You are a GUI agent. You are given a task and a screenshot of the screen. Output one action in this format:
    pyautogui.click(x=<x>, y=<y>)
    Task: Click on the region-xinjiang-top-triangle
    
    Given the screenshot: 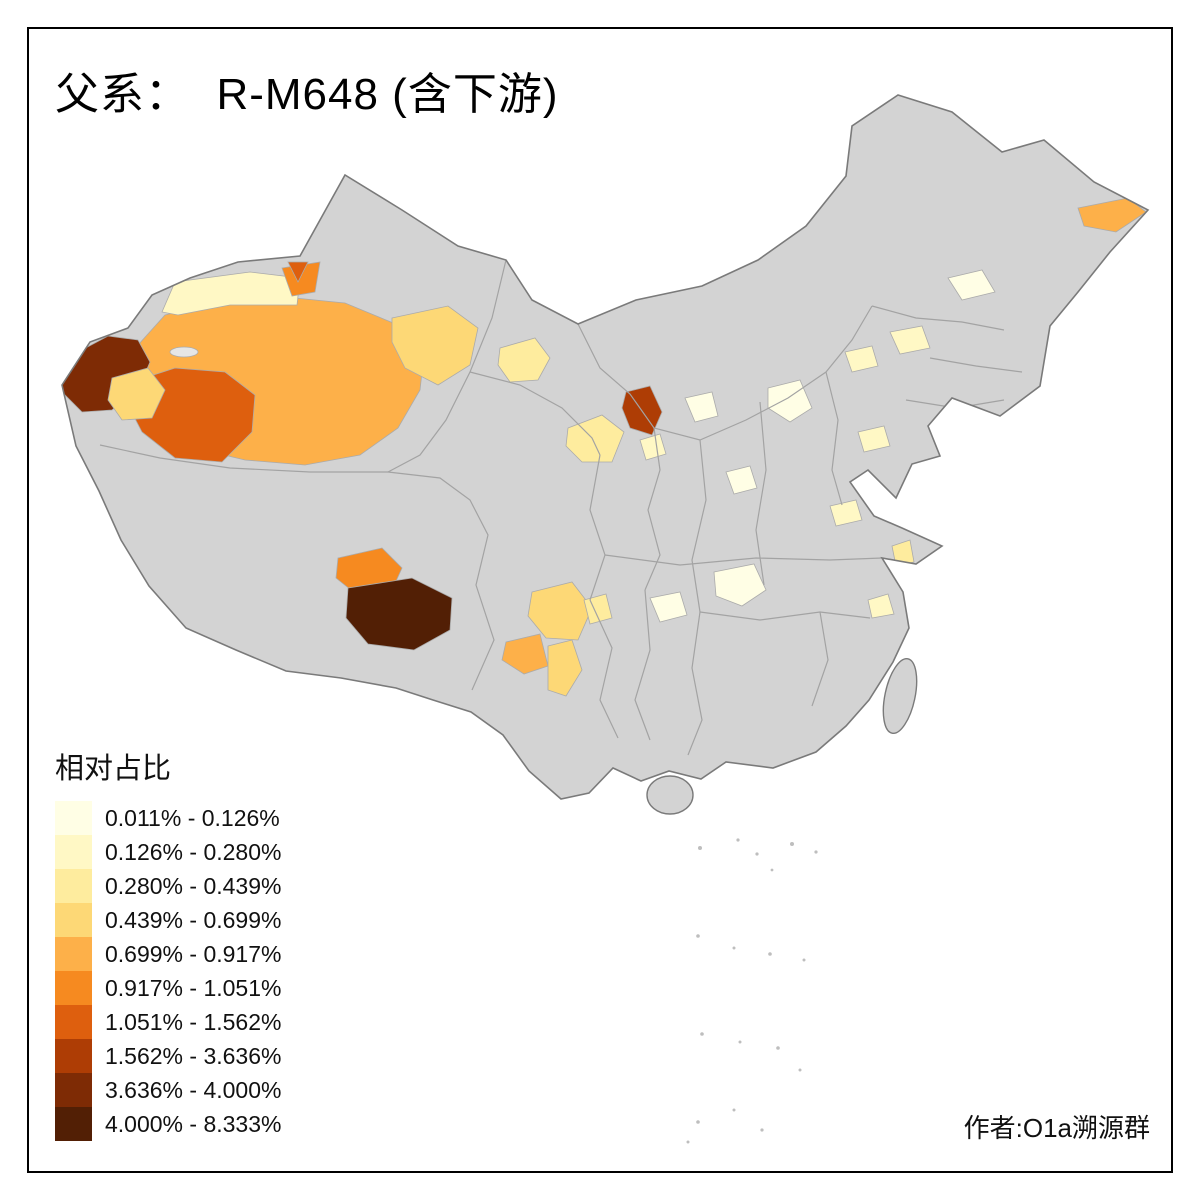 What is the action you would take?
    pyautogui.click(x=298, y=272)
    